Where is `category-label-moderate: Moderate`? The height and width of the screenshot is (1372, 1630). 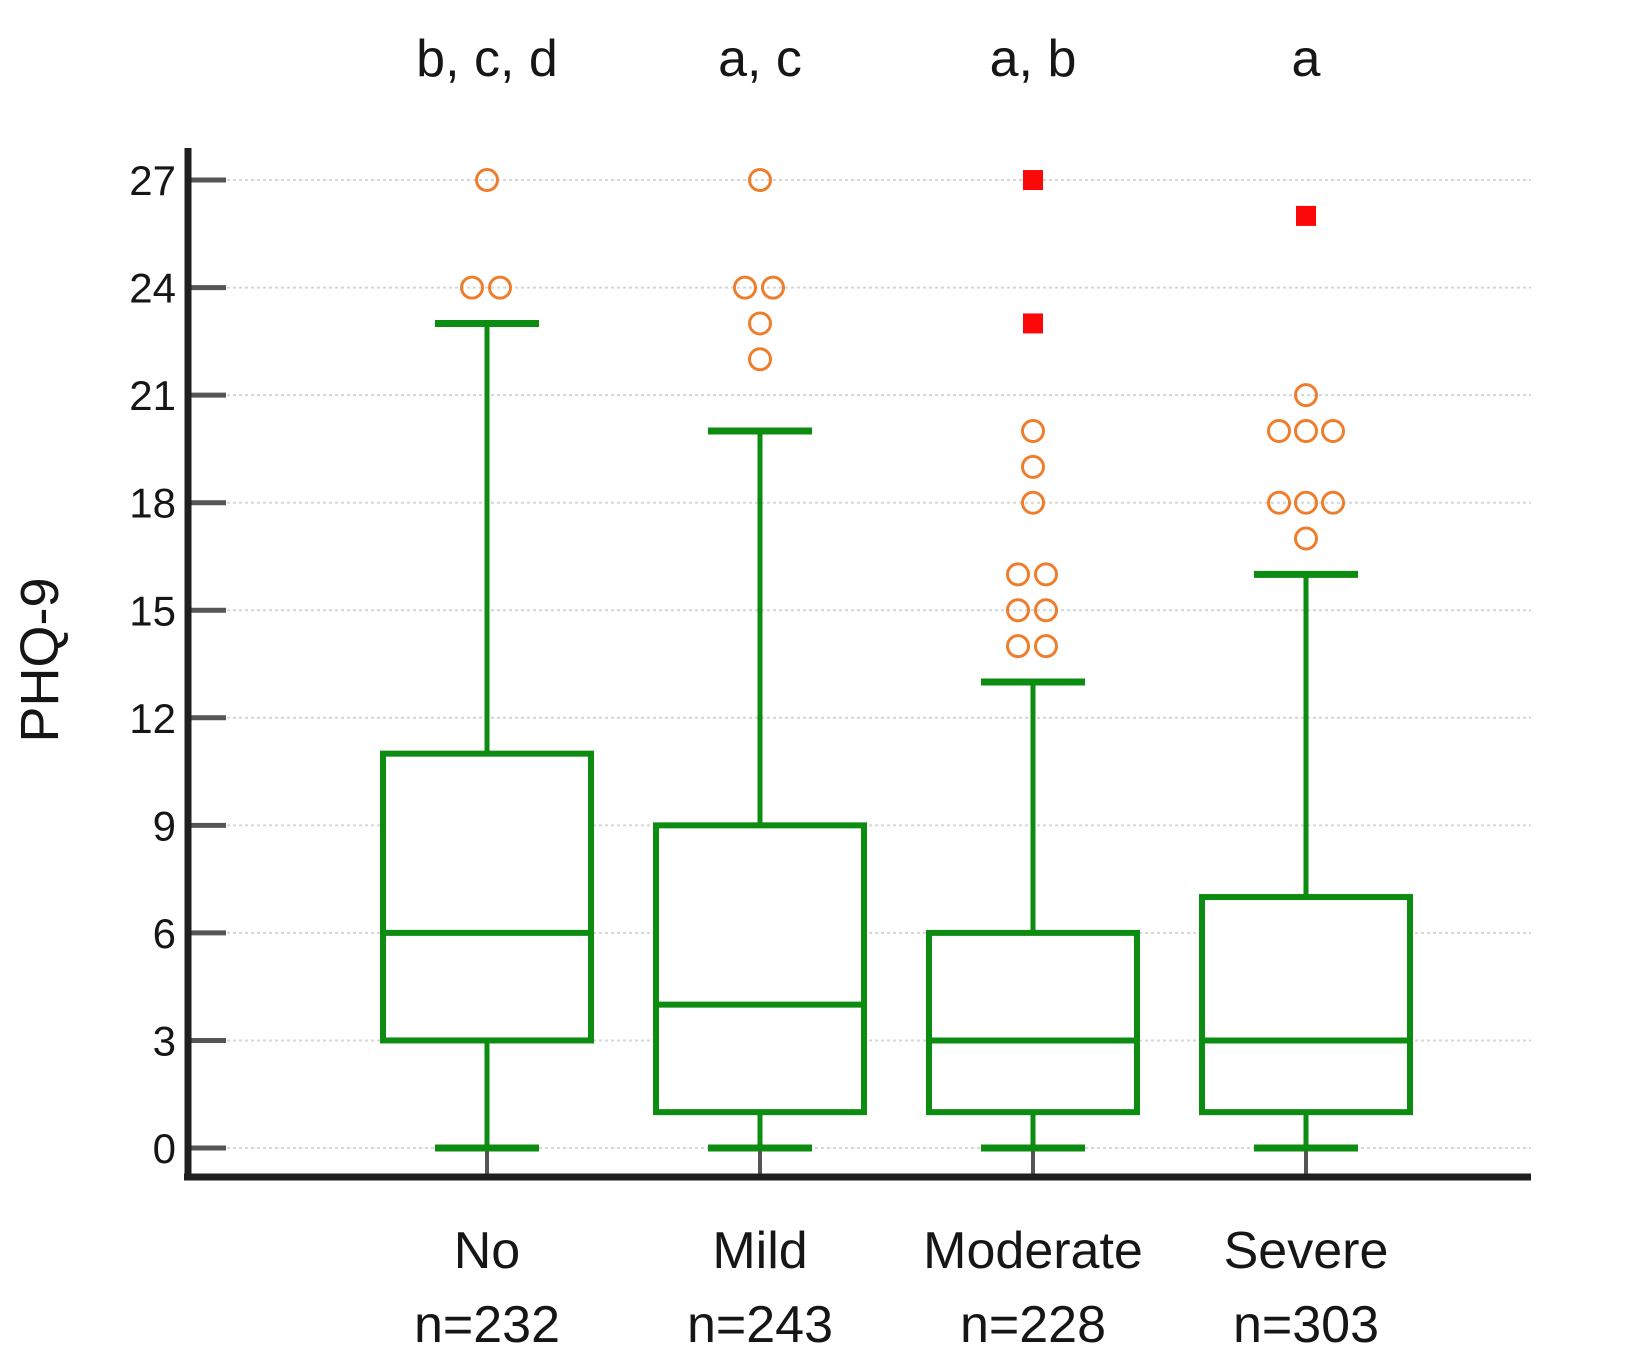 category-label-moderate: Moderate is located at coordinates (1033, 1251).